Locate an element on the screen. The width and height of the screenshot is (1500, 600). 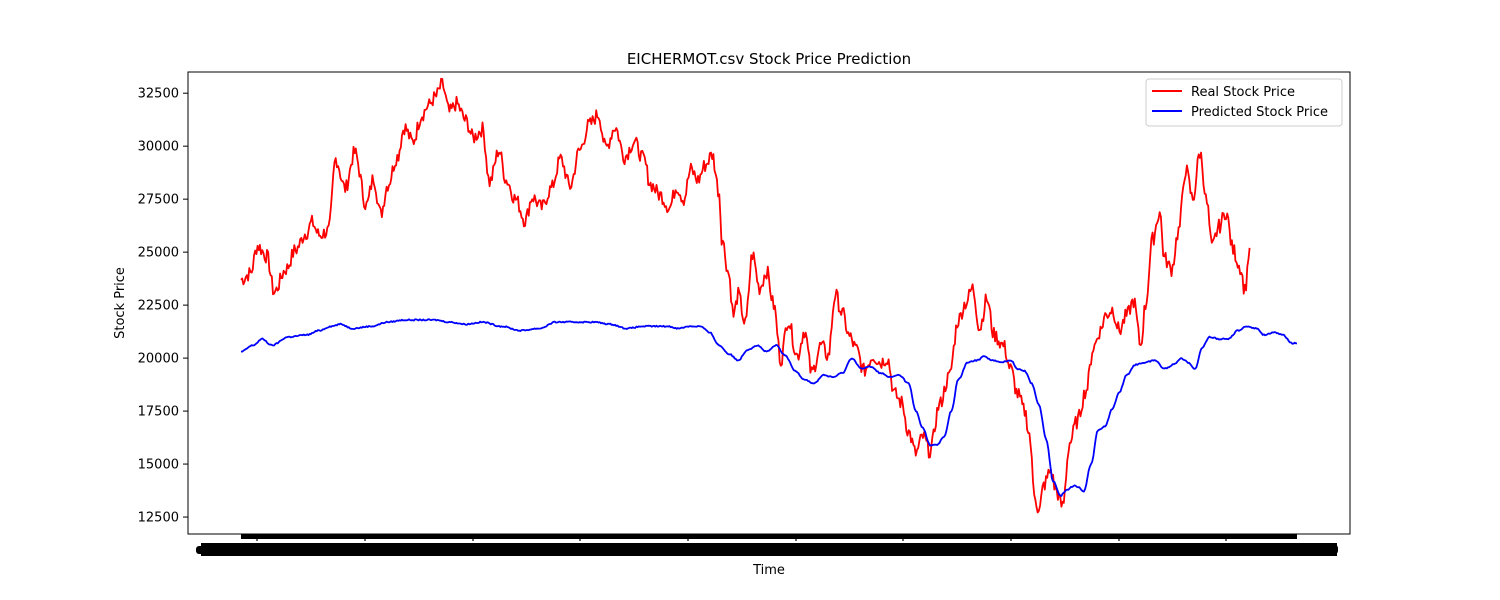
chart-title: EICHERMOT.csv Stock Price Prediction is located at coordinates (769, 59).